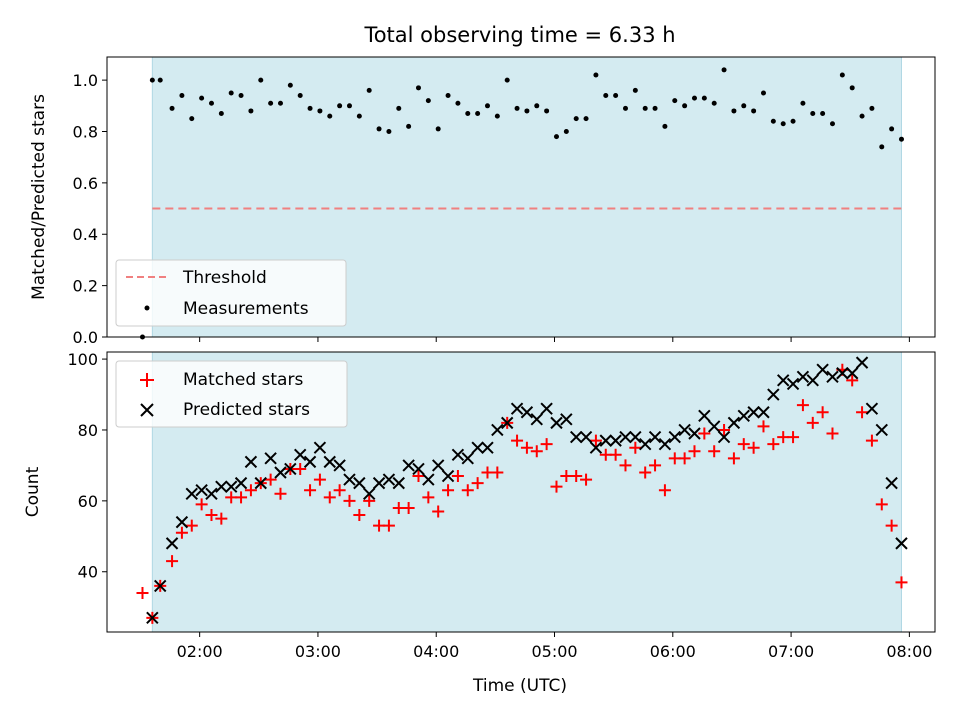 This screenshot has height=720, width=960. What do you see at coordinates (231, 394) in the screenshot?
I see `count-legend: Matched stars Predicted stars` at bounding box center [231, 394].